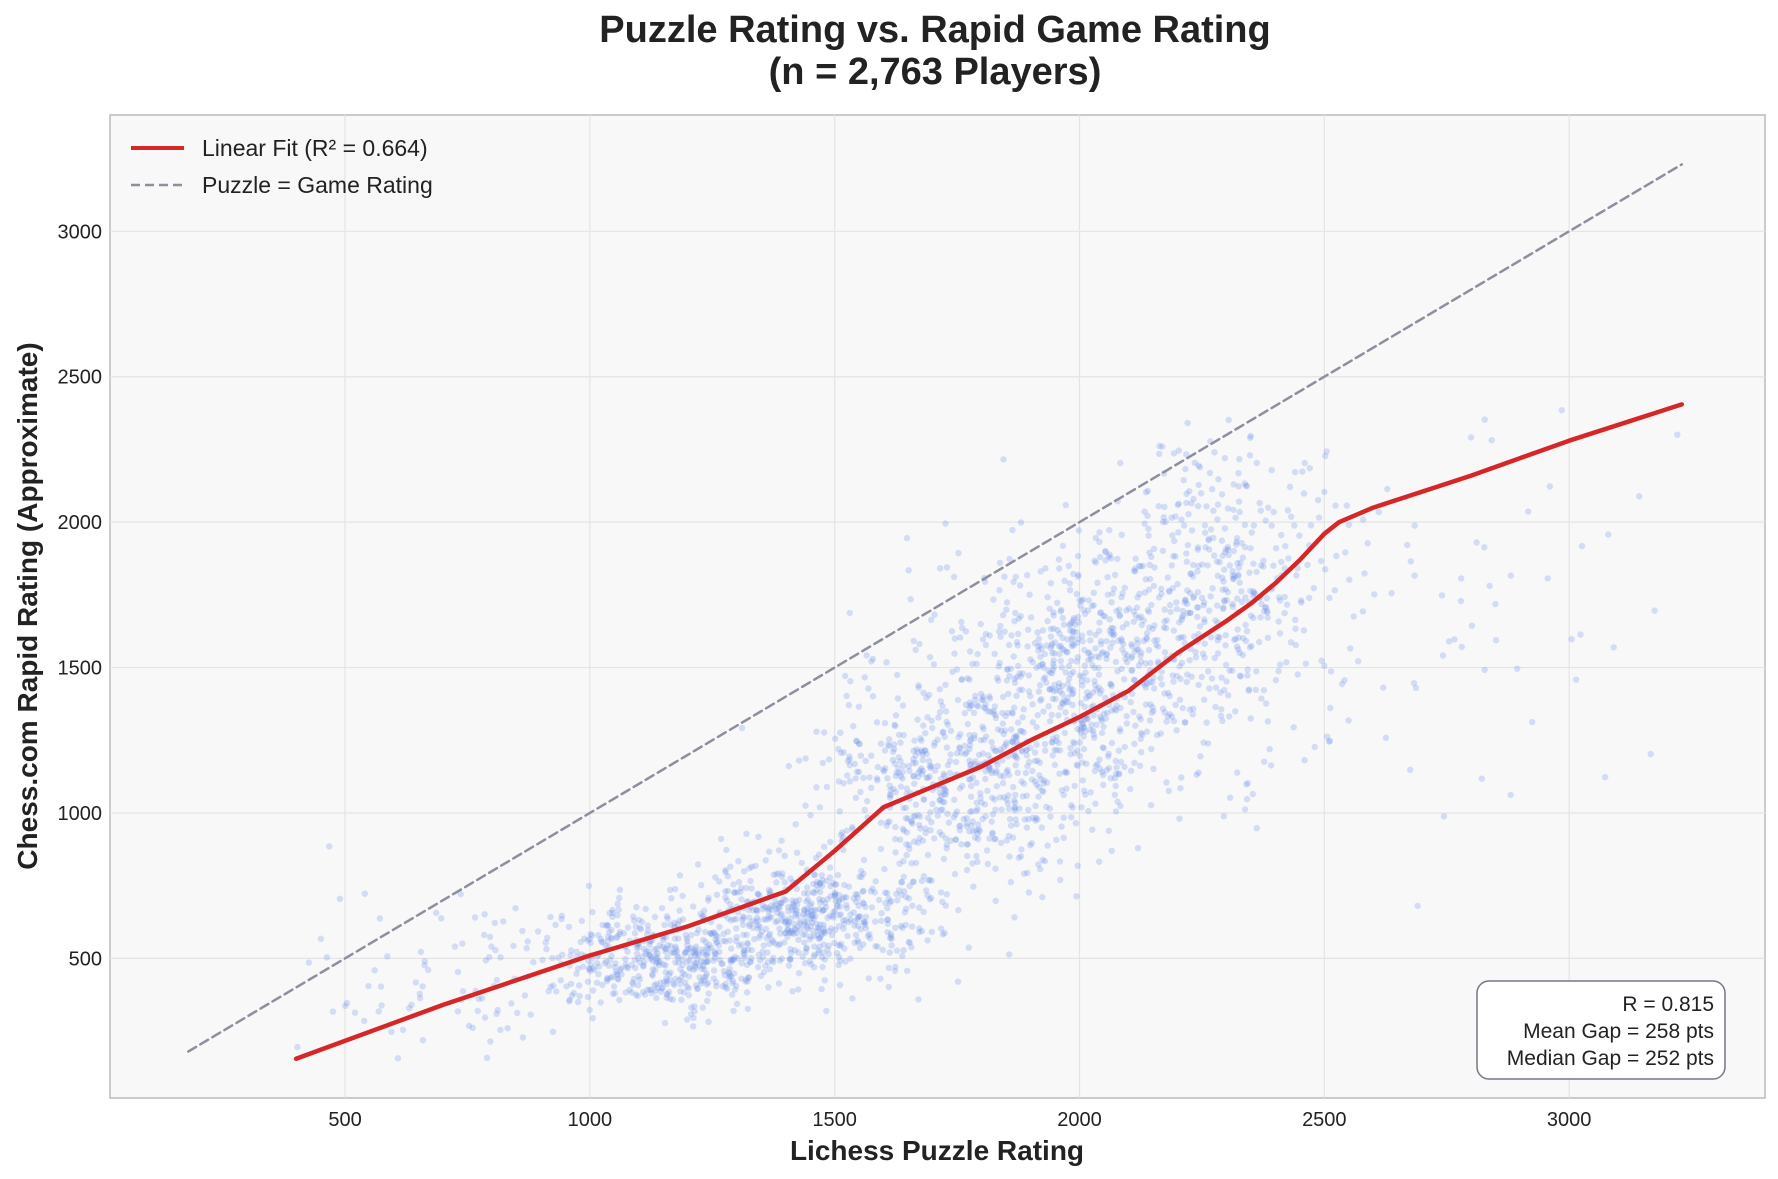 This screenshot has height=1179, width=1778. What do you see at coordinates (317, 185) in the screenshot?
I see `legend-label-identity: Puzzle = Game Rating` at bounding box center [317, 185].